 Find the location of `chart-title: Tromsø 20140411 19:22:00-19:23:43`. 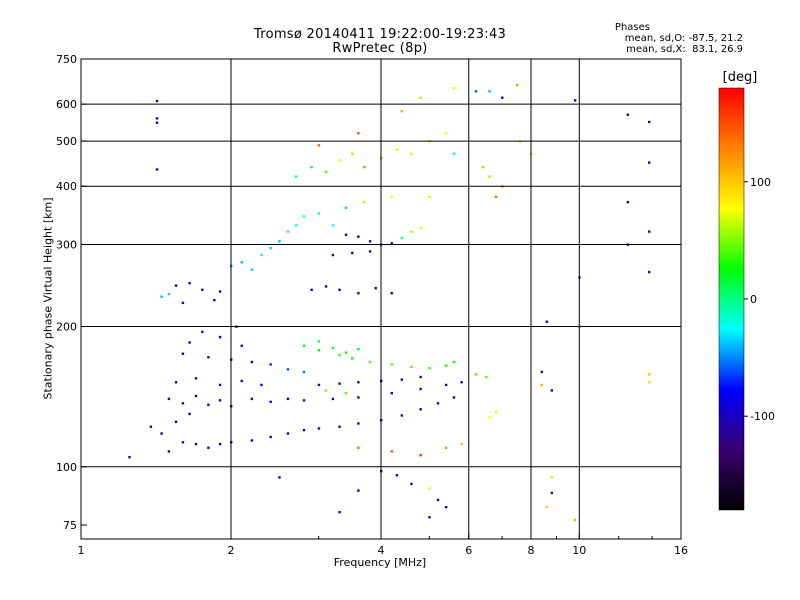

chart-title: Tromsø 20140411 19:22:00-19:23:43 is located at coordinates (380, 34).